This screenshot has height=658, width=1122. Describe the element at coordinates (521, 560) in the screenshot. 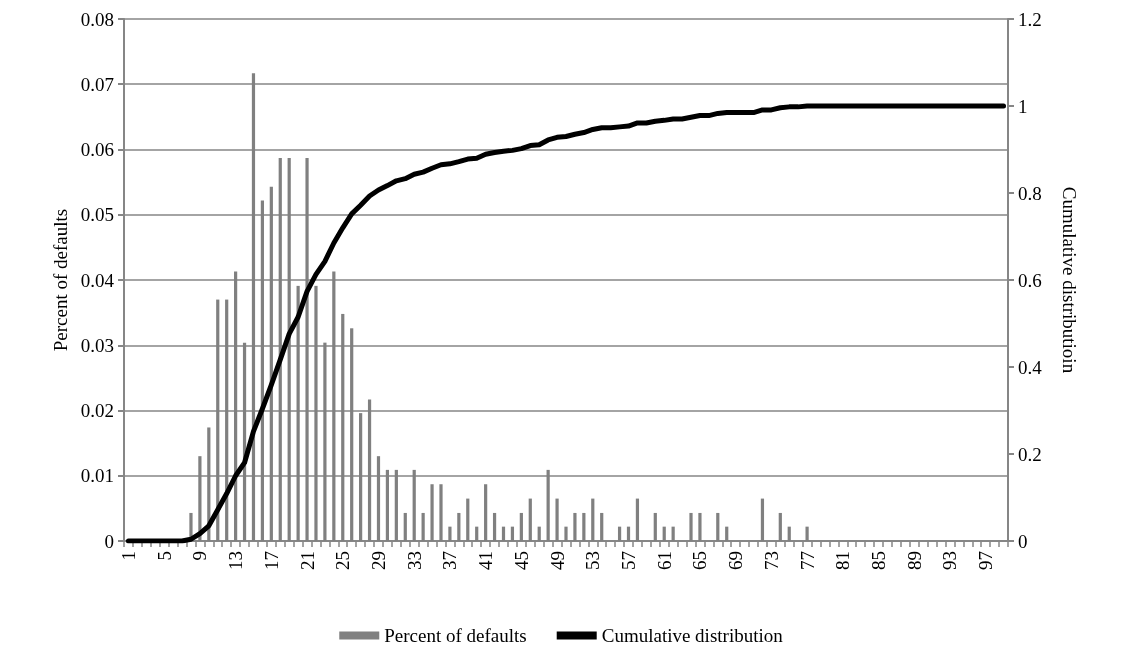

I see `x-tick-label: 45` at that location.